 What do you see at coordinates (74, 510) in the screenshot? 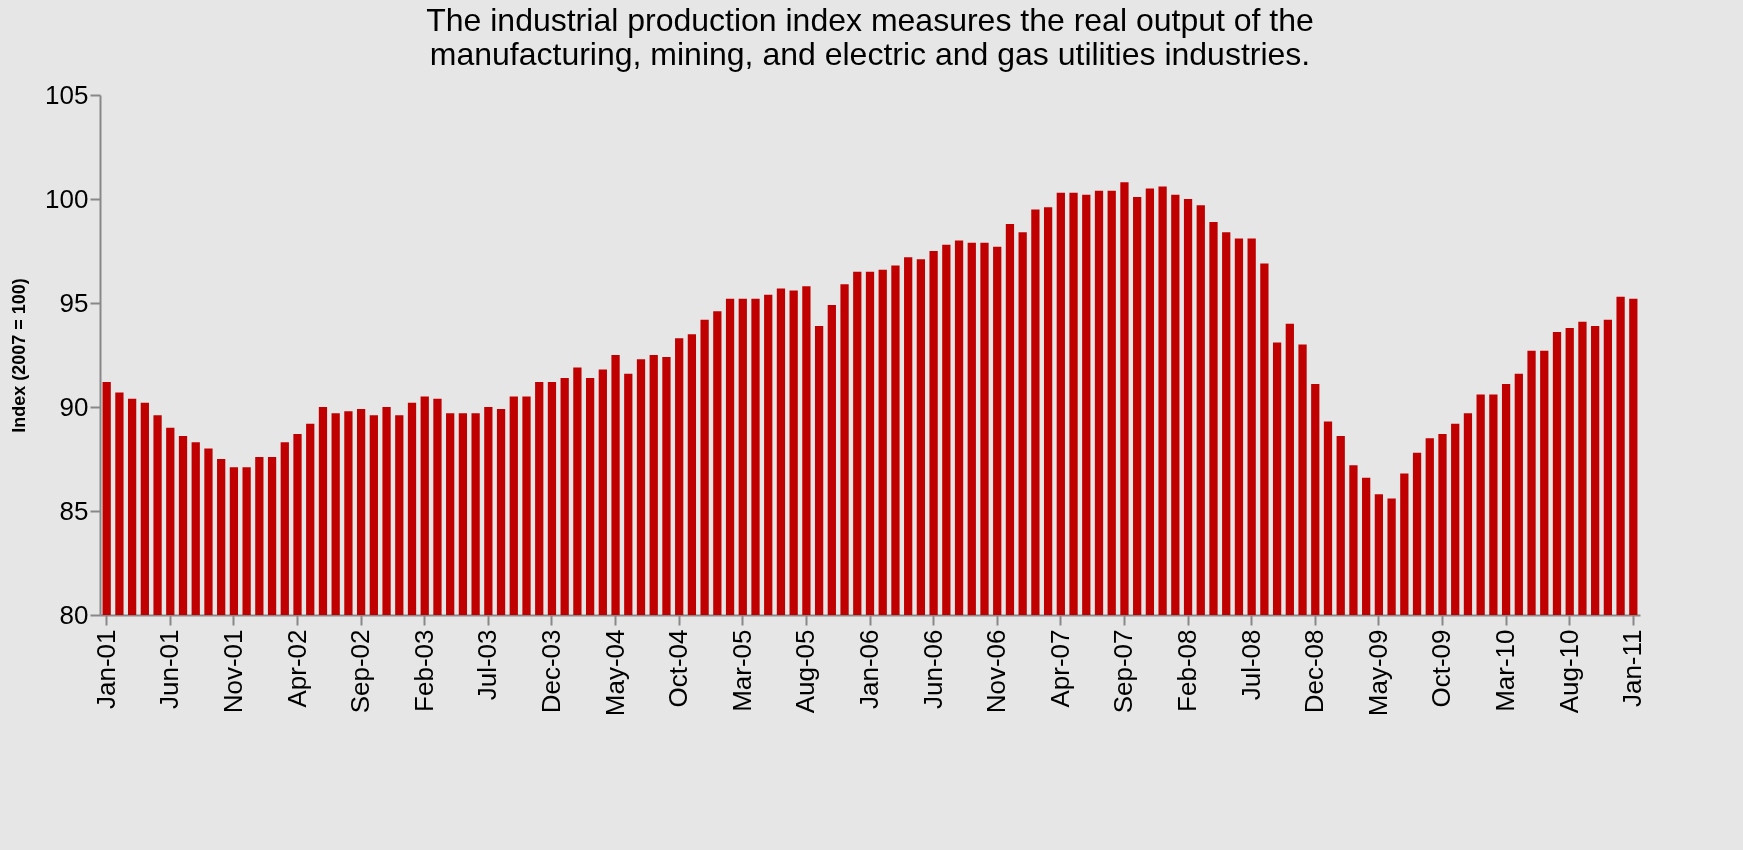
I see `y-tick-label: 85` at bounding box center [74, 510].